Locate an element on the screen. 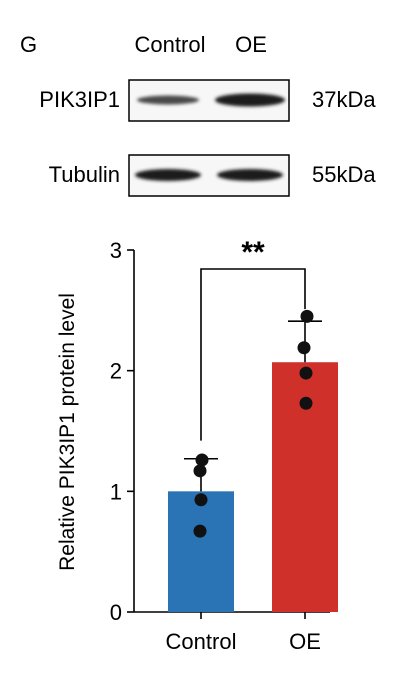 The width and height of the screenshot is (417, 688). blot-row-tubulin: Tubulin 55kDa is located at coordinates (212, 175).